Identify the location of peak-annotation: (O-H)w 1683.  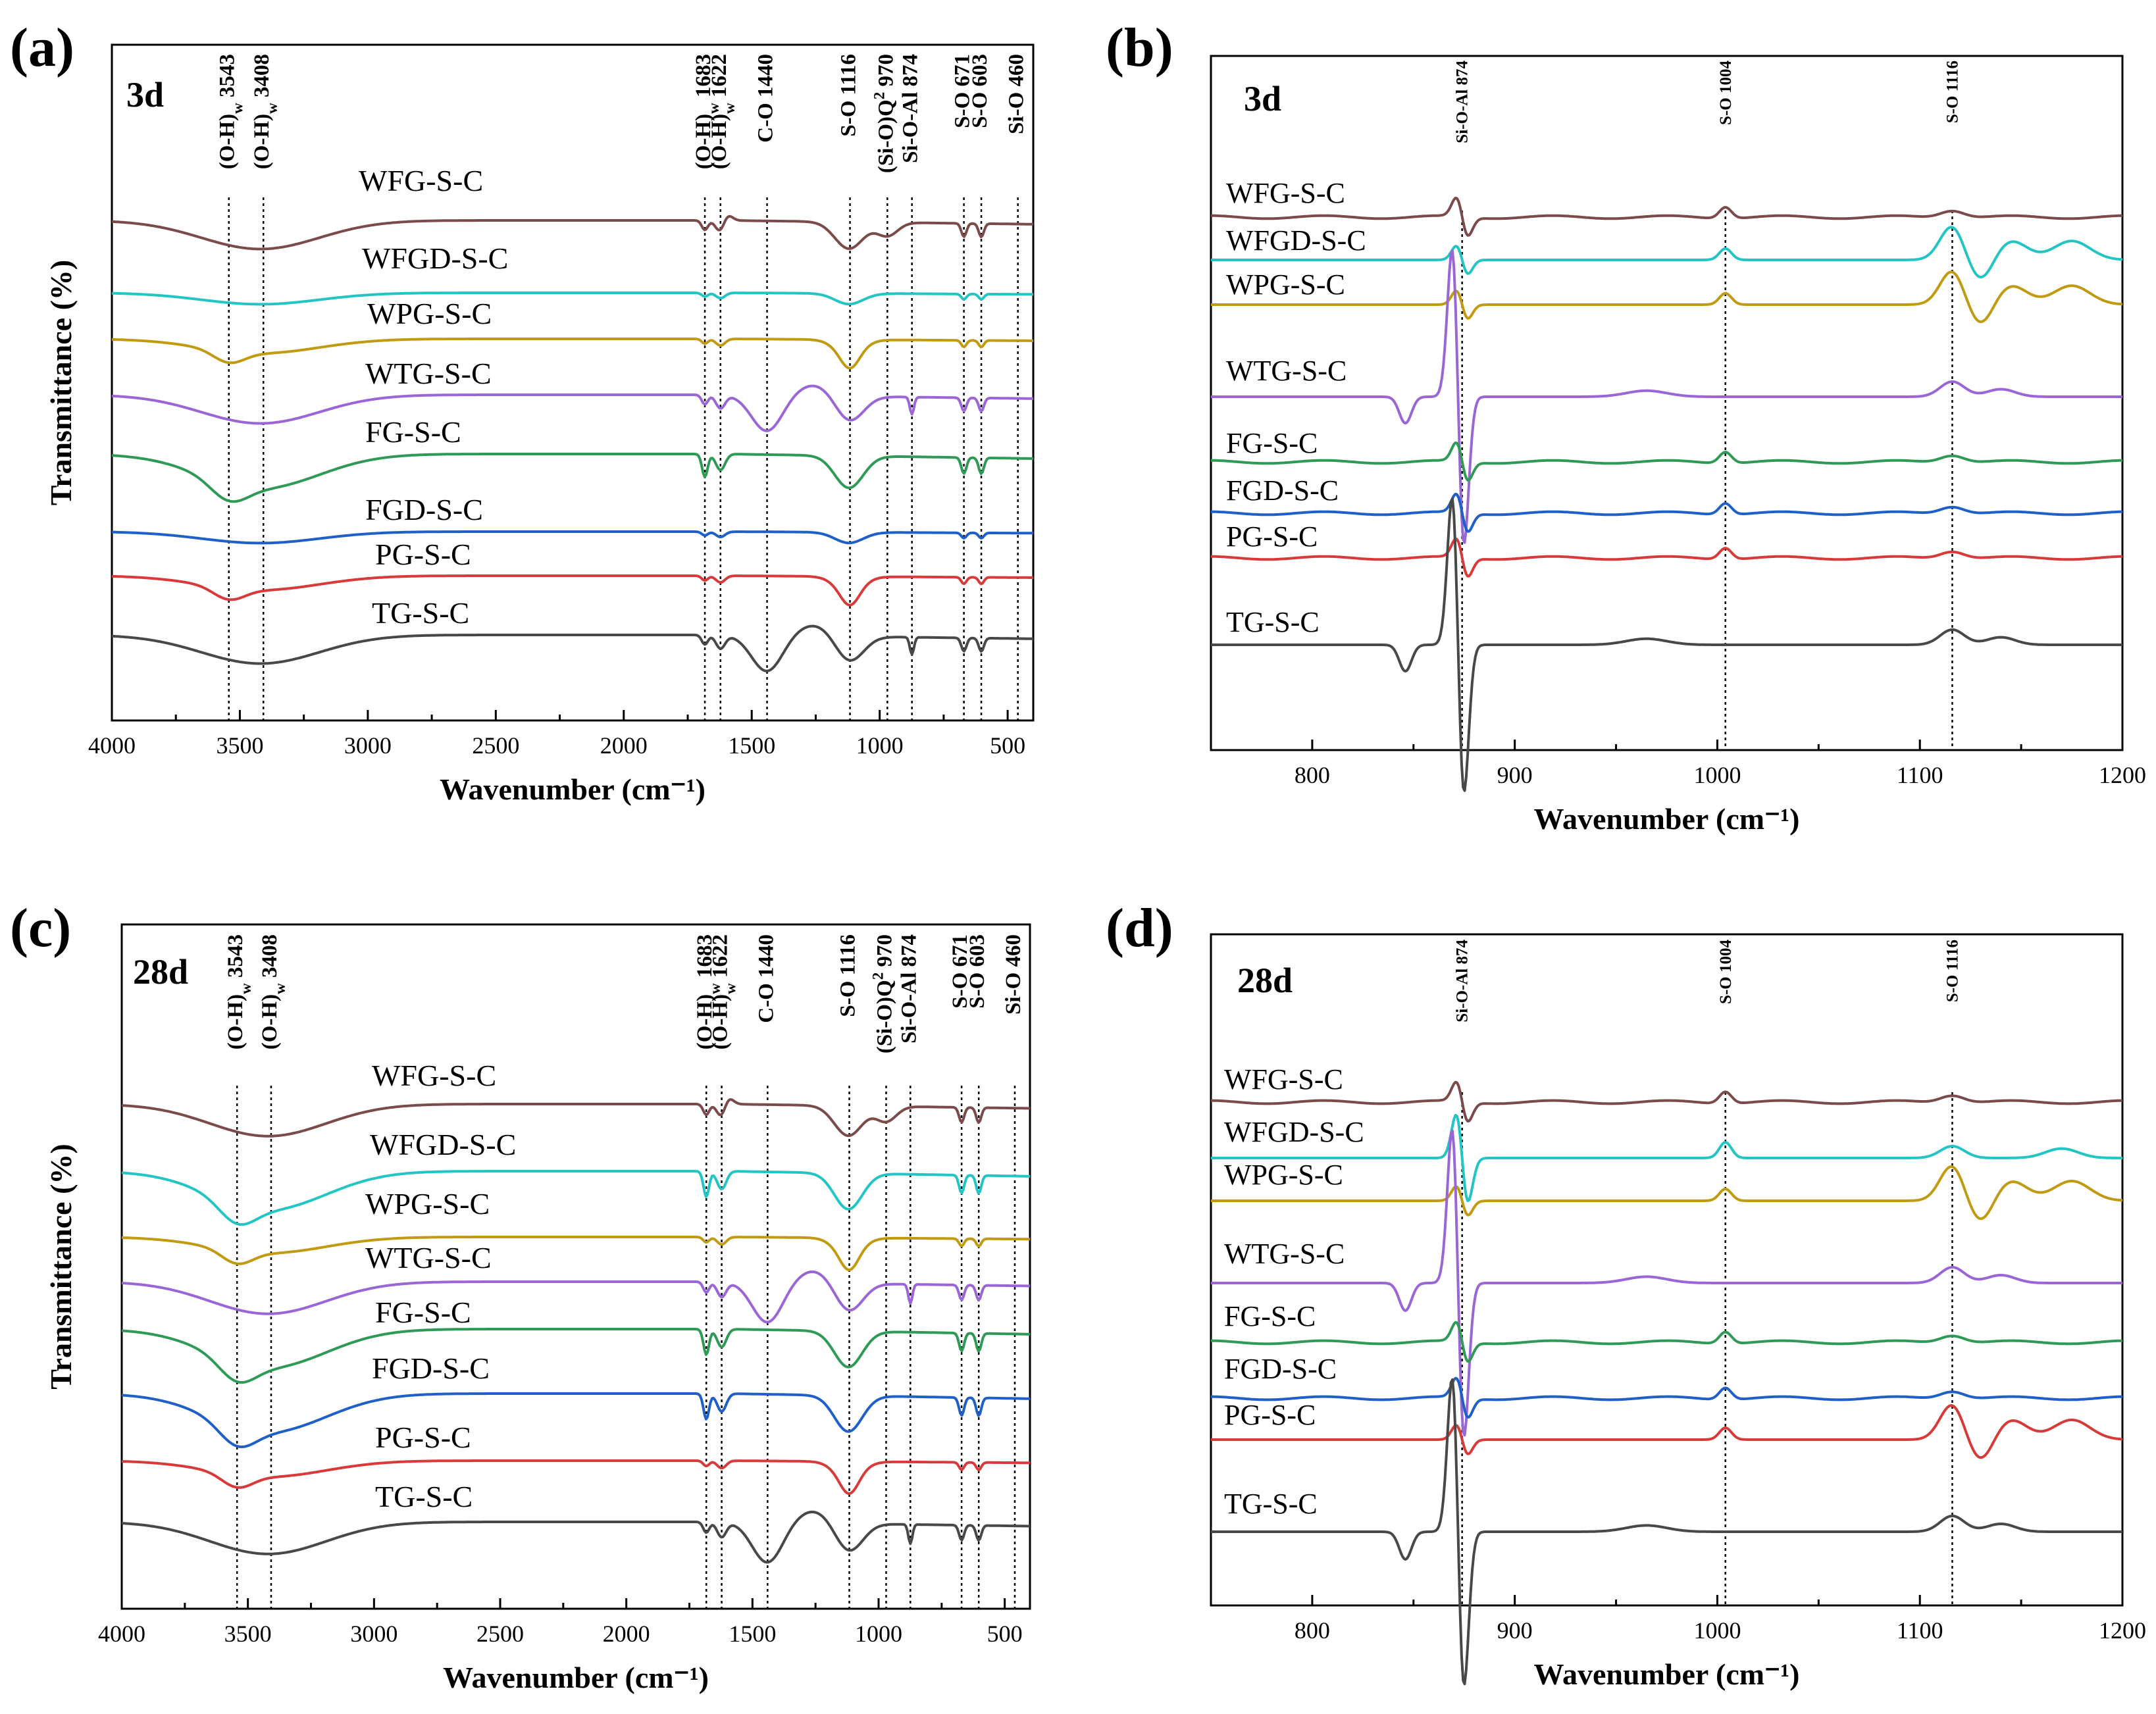
(708, 991).